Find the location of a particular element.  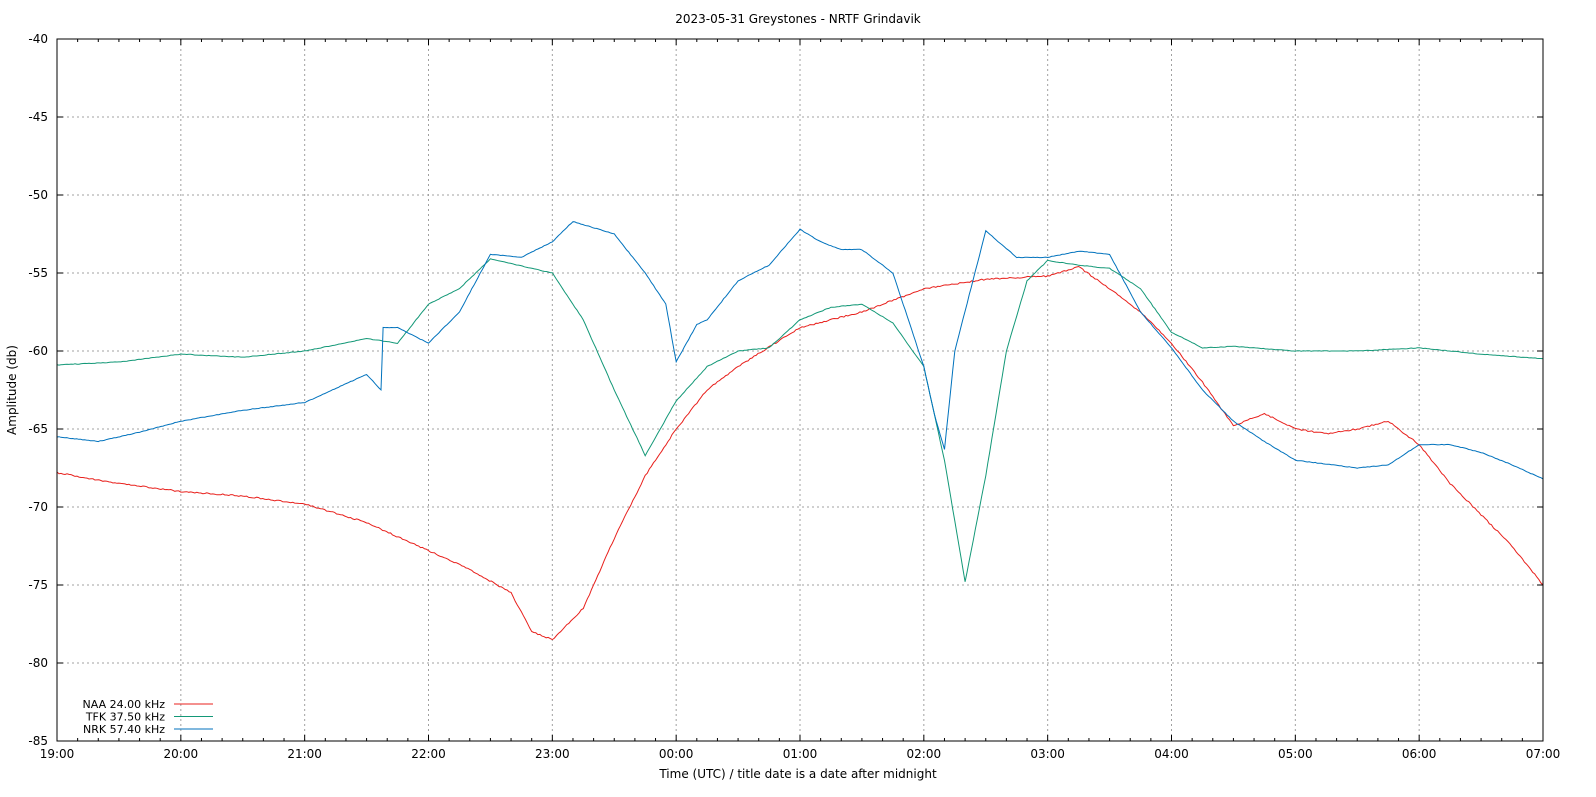

y-tick-label: -45 is located at coordinates (38, 117).